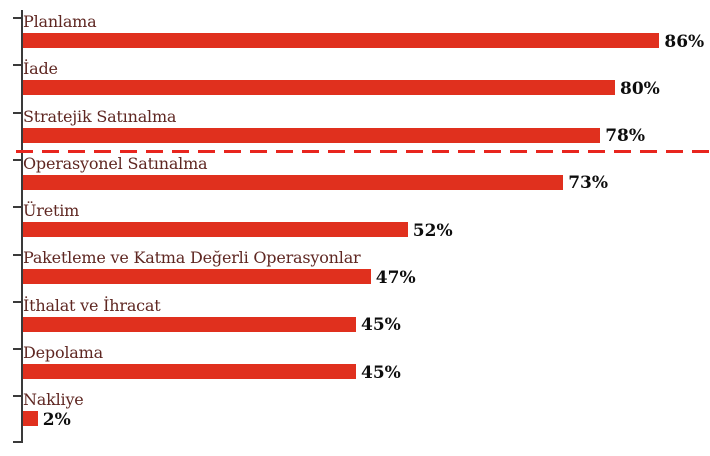 This screenshot has width=710, height=456. Describe the element at coordinates (363, 151) in the screenshot. I see `divider-dashed-line` at that location.